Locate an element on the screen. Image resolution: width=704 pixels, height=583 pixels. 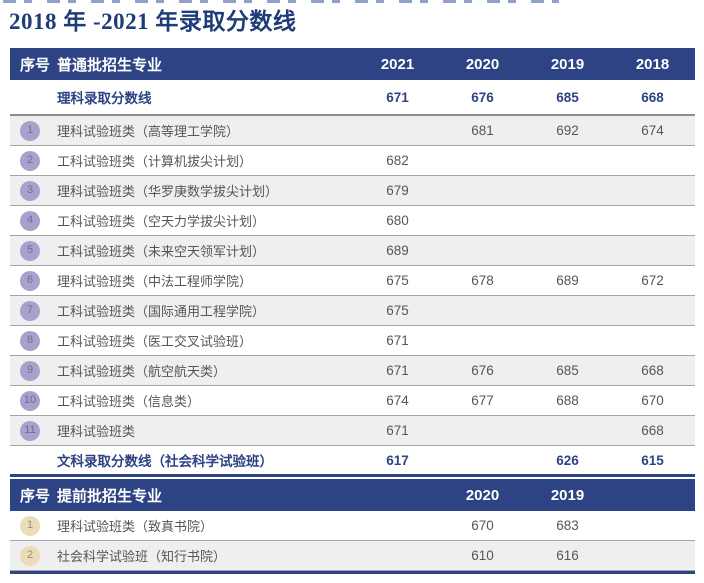
major-name: 理科试验班类（高等理工学院） is located at coordinates (148, 131).